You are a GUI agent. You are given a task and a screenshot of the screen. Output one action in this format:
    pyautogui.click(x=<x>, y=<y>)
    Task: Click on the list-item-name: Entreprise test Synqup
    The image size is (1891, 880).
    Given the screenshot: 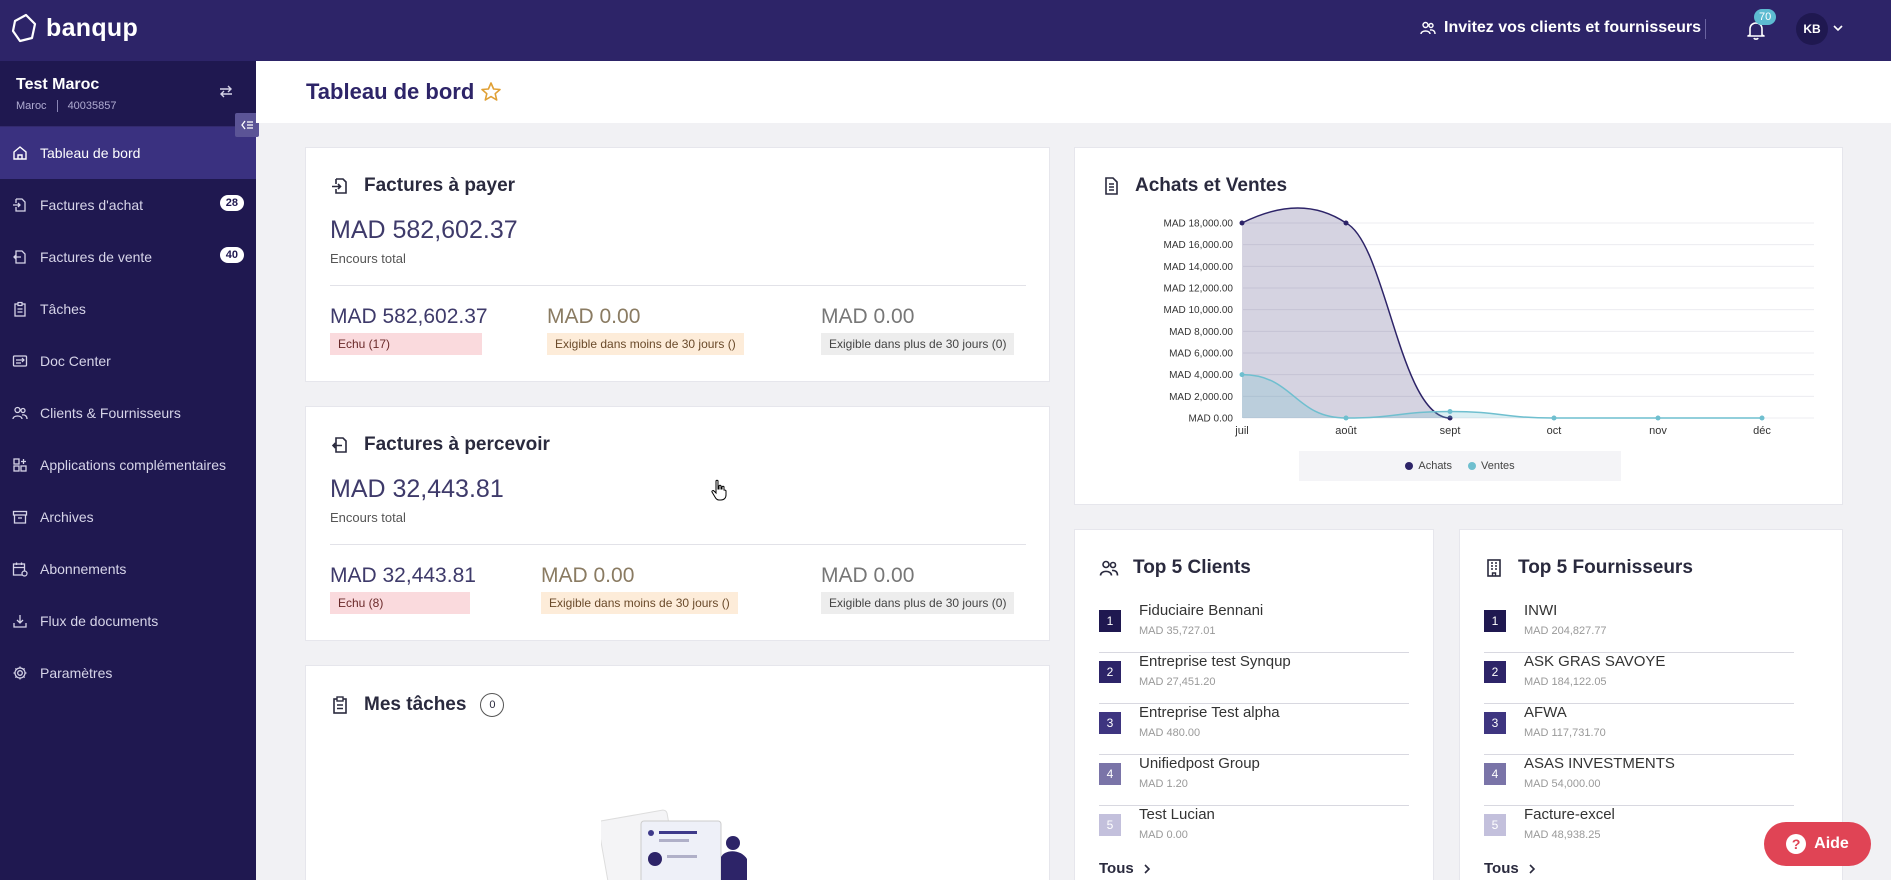 What is the action you would take?
    pyautogui.click(x=1215, y=661)
    